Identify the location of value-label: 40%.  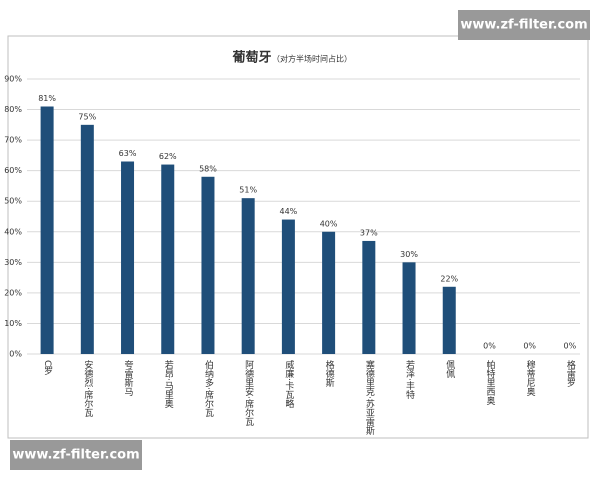
(329, 223).